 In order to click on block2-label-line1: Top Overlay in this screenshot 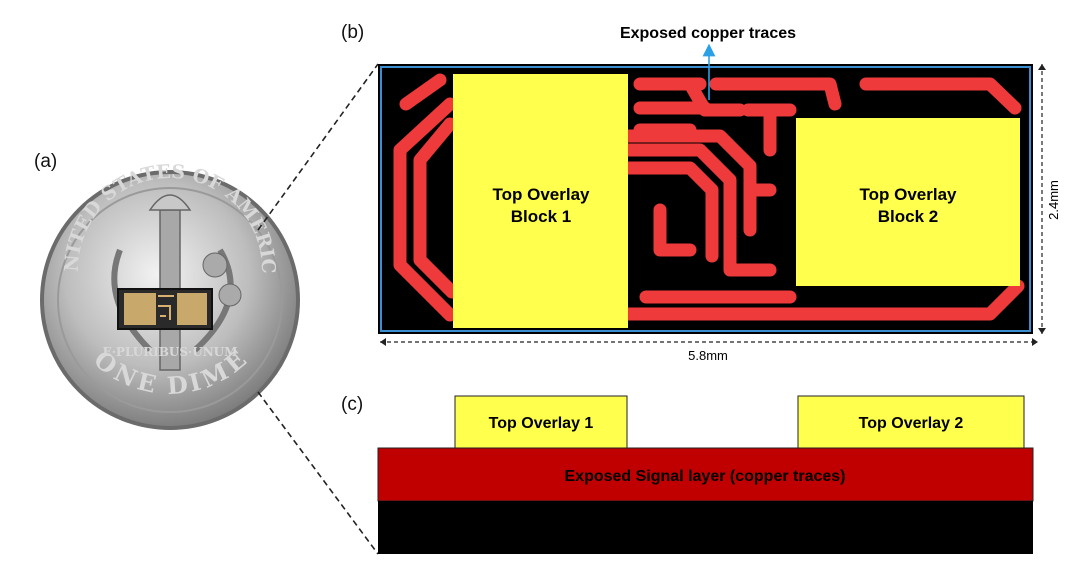, I will do `click(909, 194)`.